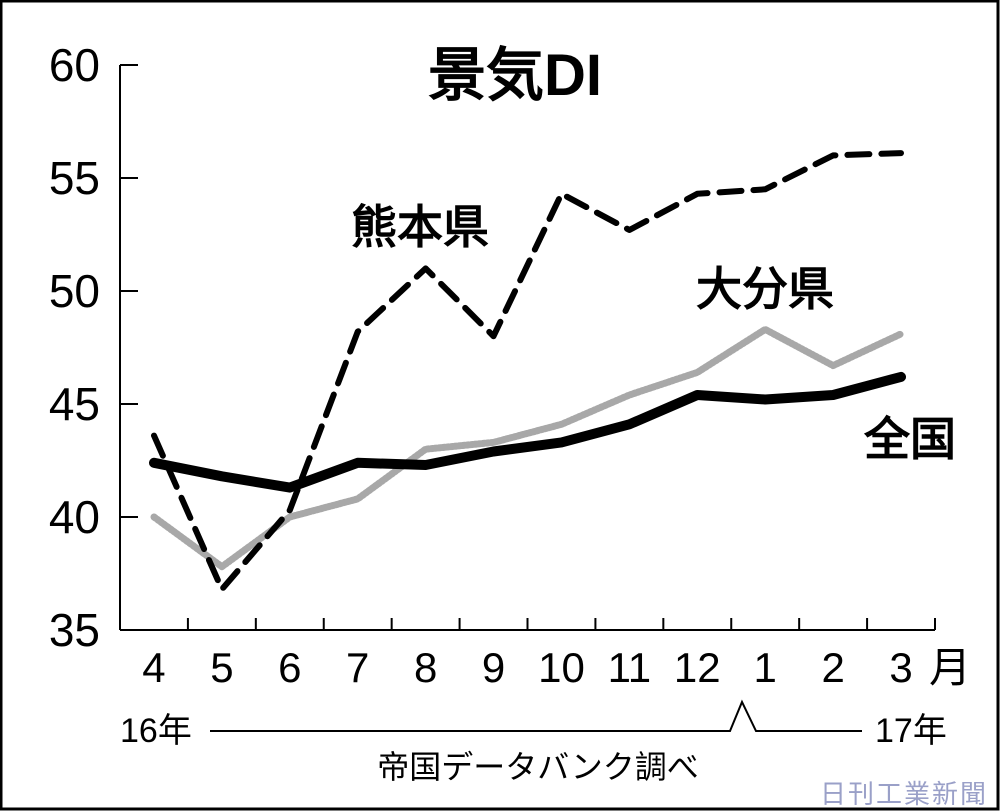 The image size is (1000, 811). Describe the element at coordinates (911, 731) in the screenshot. I see `year-end-label: 17年` at that location.